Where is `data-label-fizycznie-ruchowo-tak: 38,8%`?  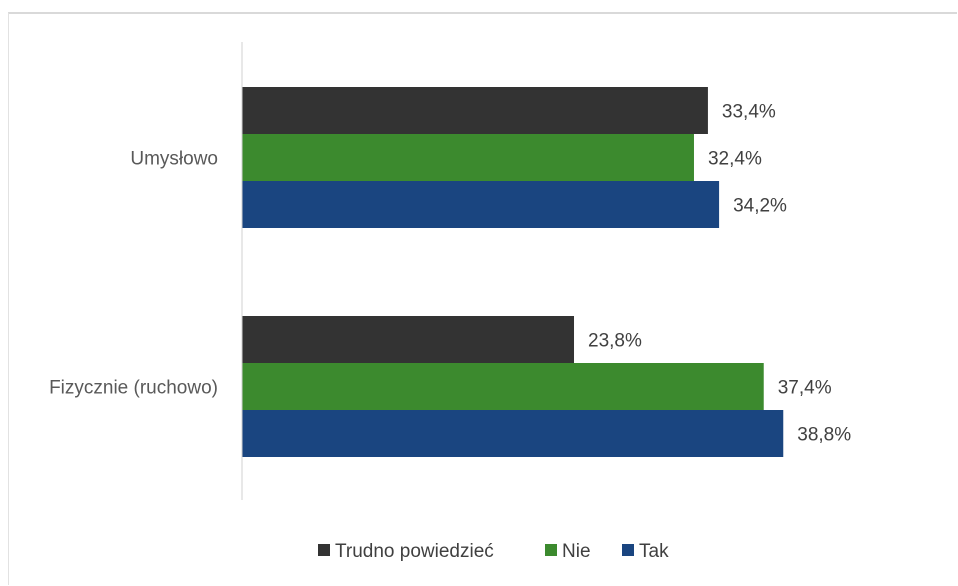
data-label-fizycznie-ruchowo-tak: 38,8% is located at coordinates (824, 435).